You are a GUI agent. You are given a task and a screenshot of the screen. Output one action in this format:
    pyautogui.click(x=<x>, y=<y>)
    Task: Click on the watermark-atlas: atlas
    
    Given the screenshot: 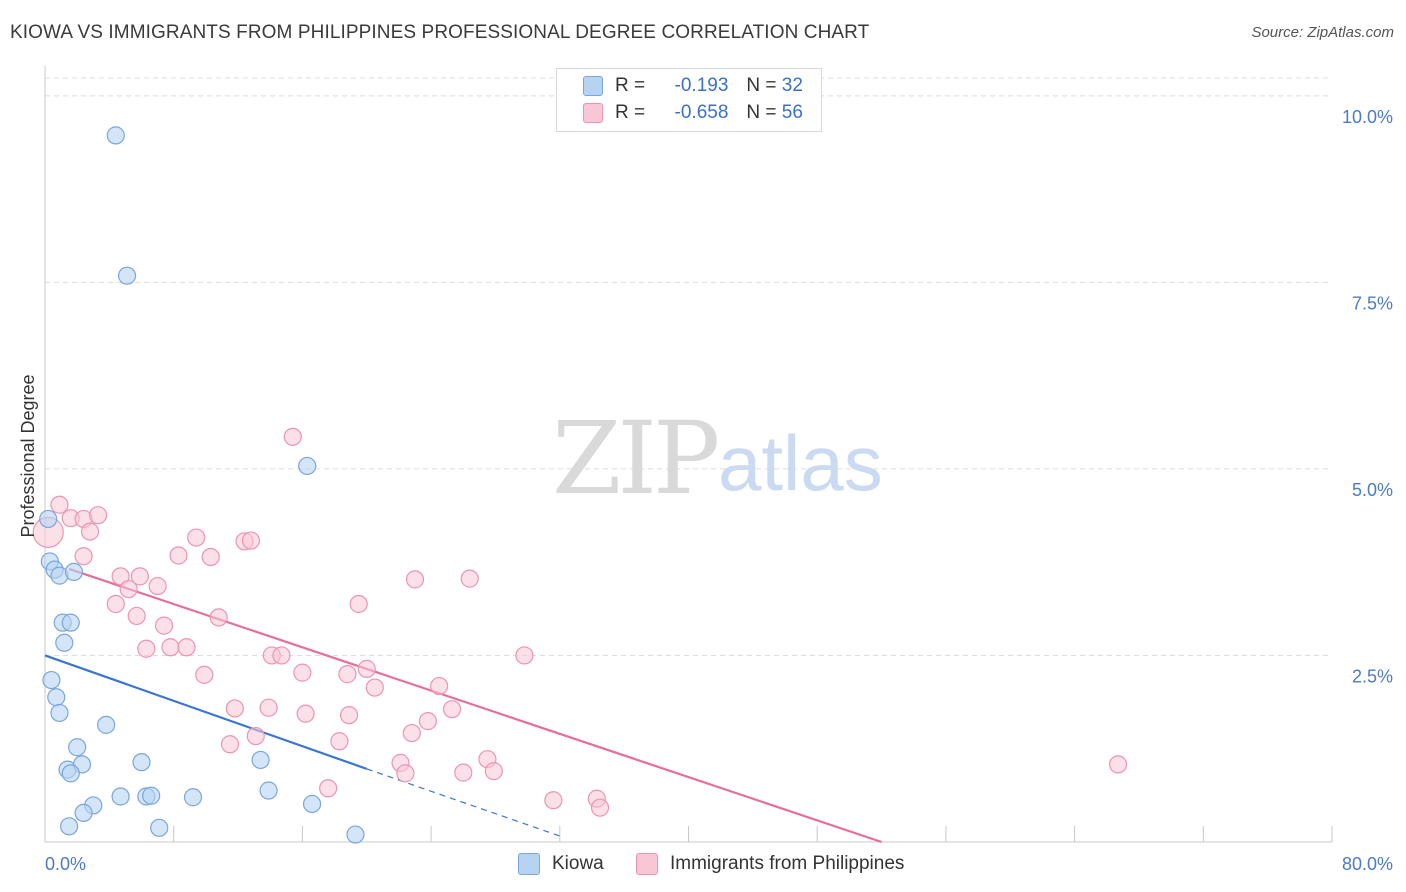 What is the action you would take?
    pyautogui.click(x=800, y=463)
    